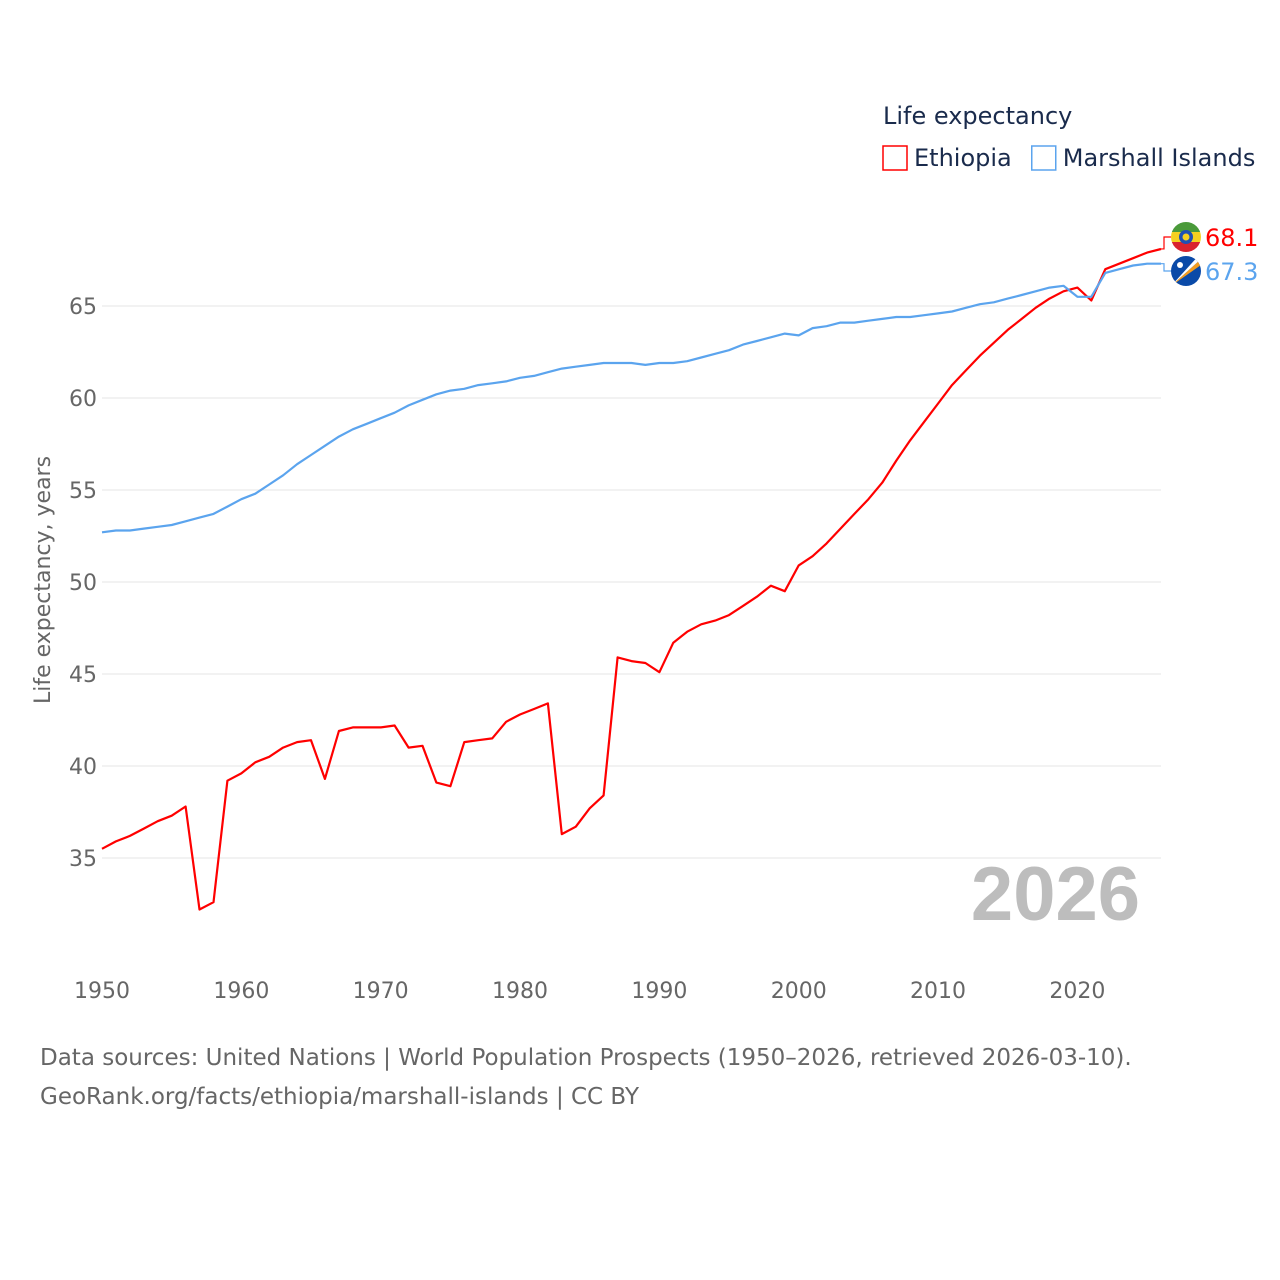 This screenshot has width=1280, height=1280. I want to click on legend: Ethiopia Marshall Islands, so click(1069, 158).